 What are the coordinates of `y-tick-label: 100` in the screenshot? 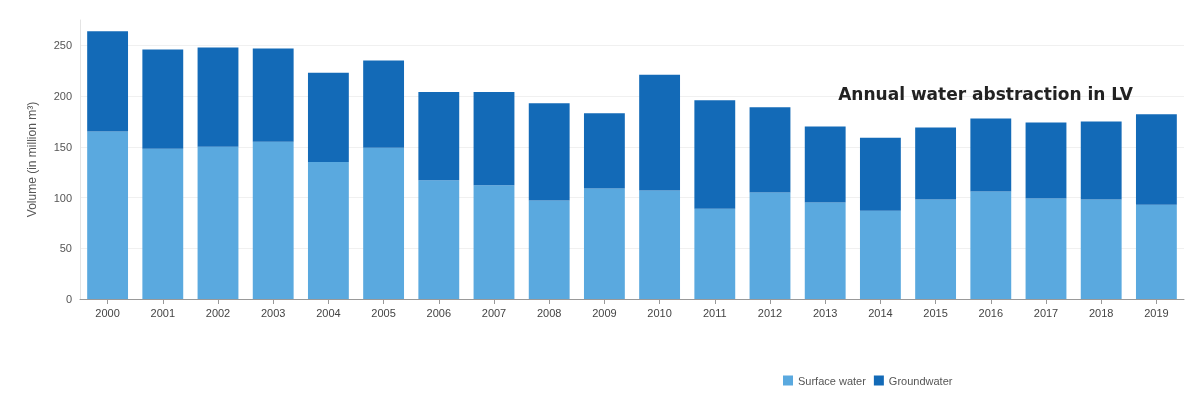 It's located at (62, 197).